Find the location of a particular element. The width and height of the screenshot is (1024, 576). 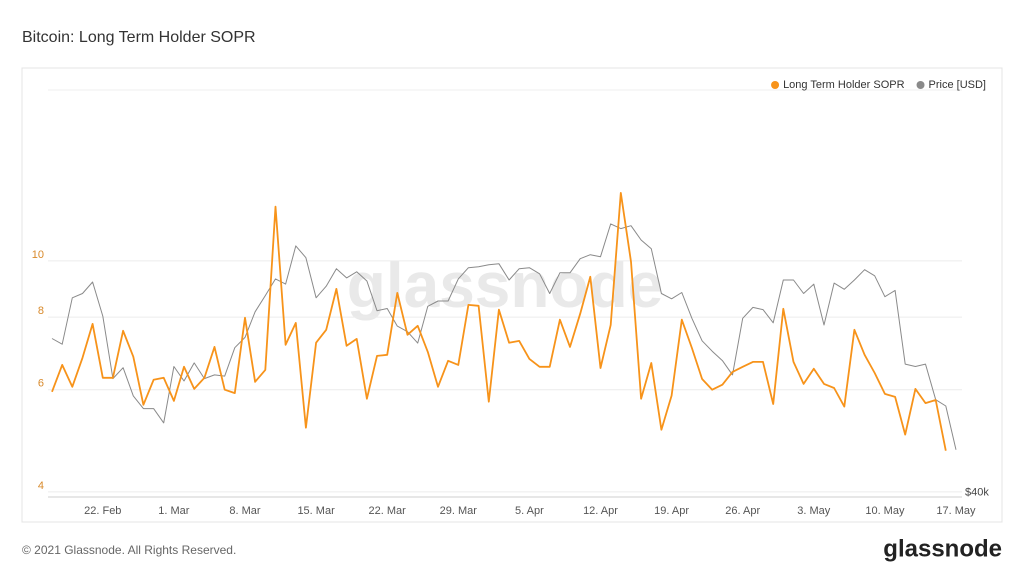

x-tick-label: 10. May is located at coordinates (885, 511).